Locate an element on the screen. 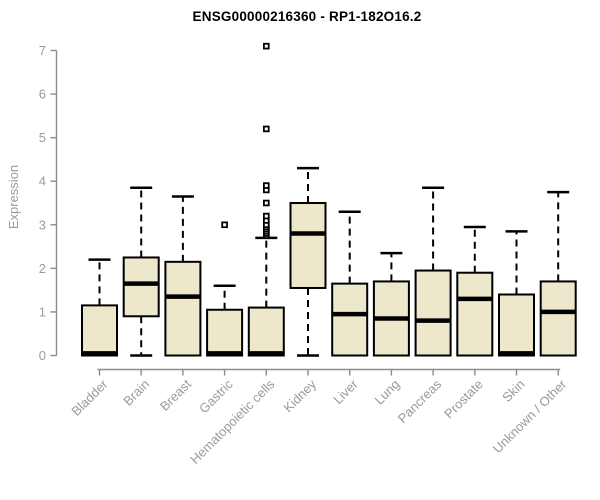 The height and width of the screenshot is (500, 600). x-category-label: Lung is located at coordinates (386, 392).